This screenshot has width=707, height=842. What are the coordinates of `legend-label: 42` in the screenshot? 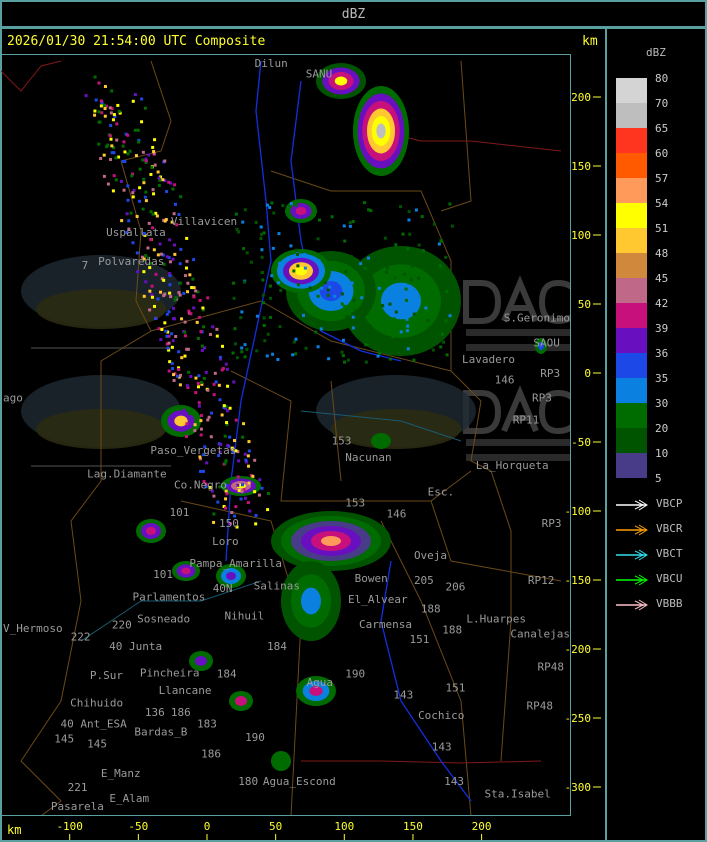 It's located at (662, 303).